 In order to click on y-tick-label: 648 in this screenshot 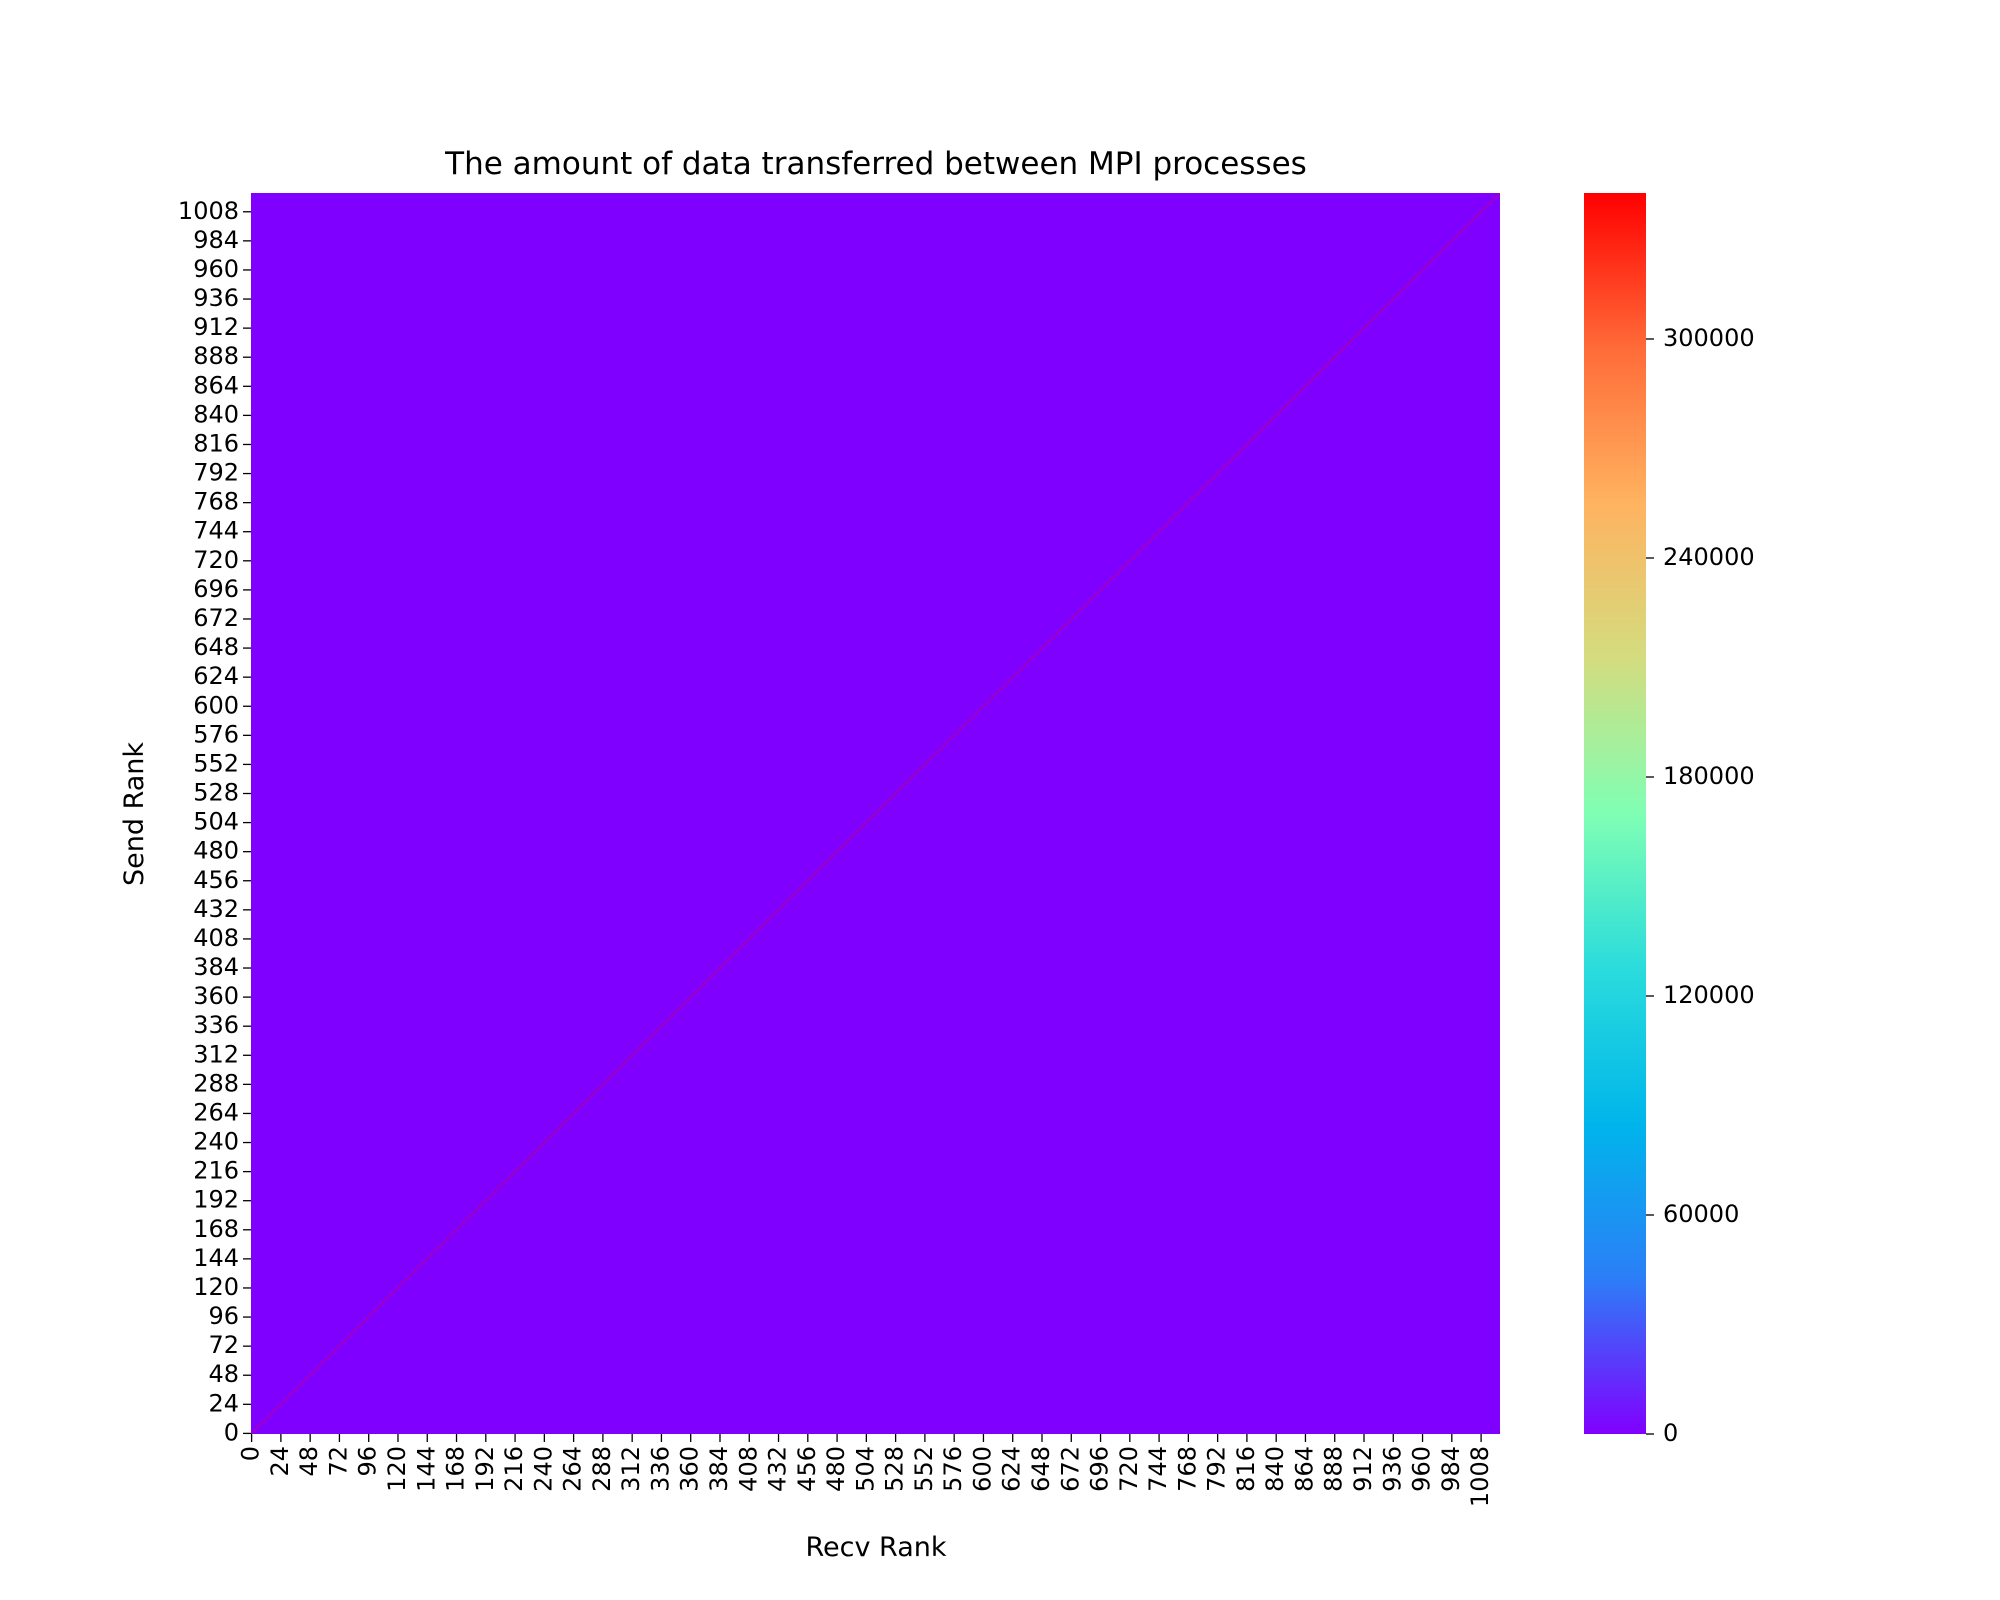, I will do `click(216, 647)`.